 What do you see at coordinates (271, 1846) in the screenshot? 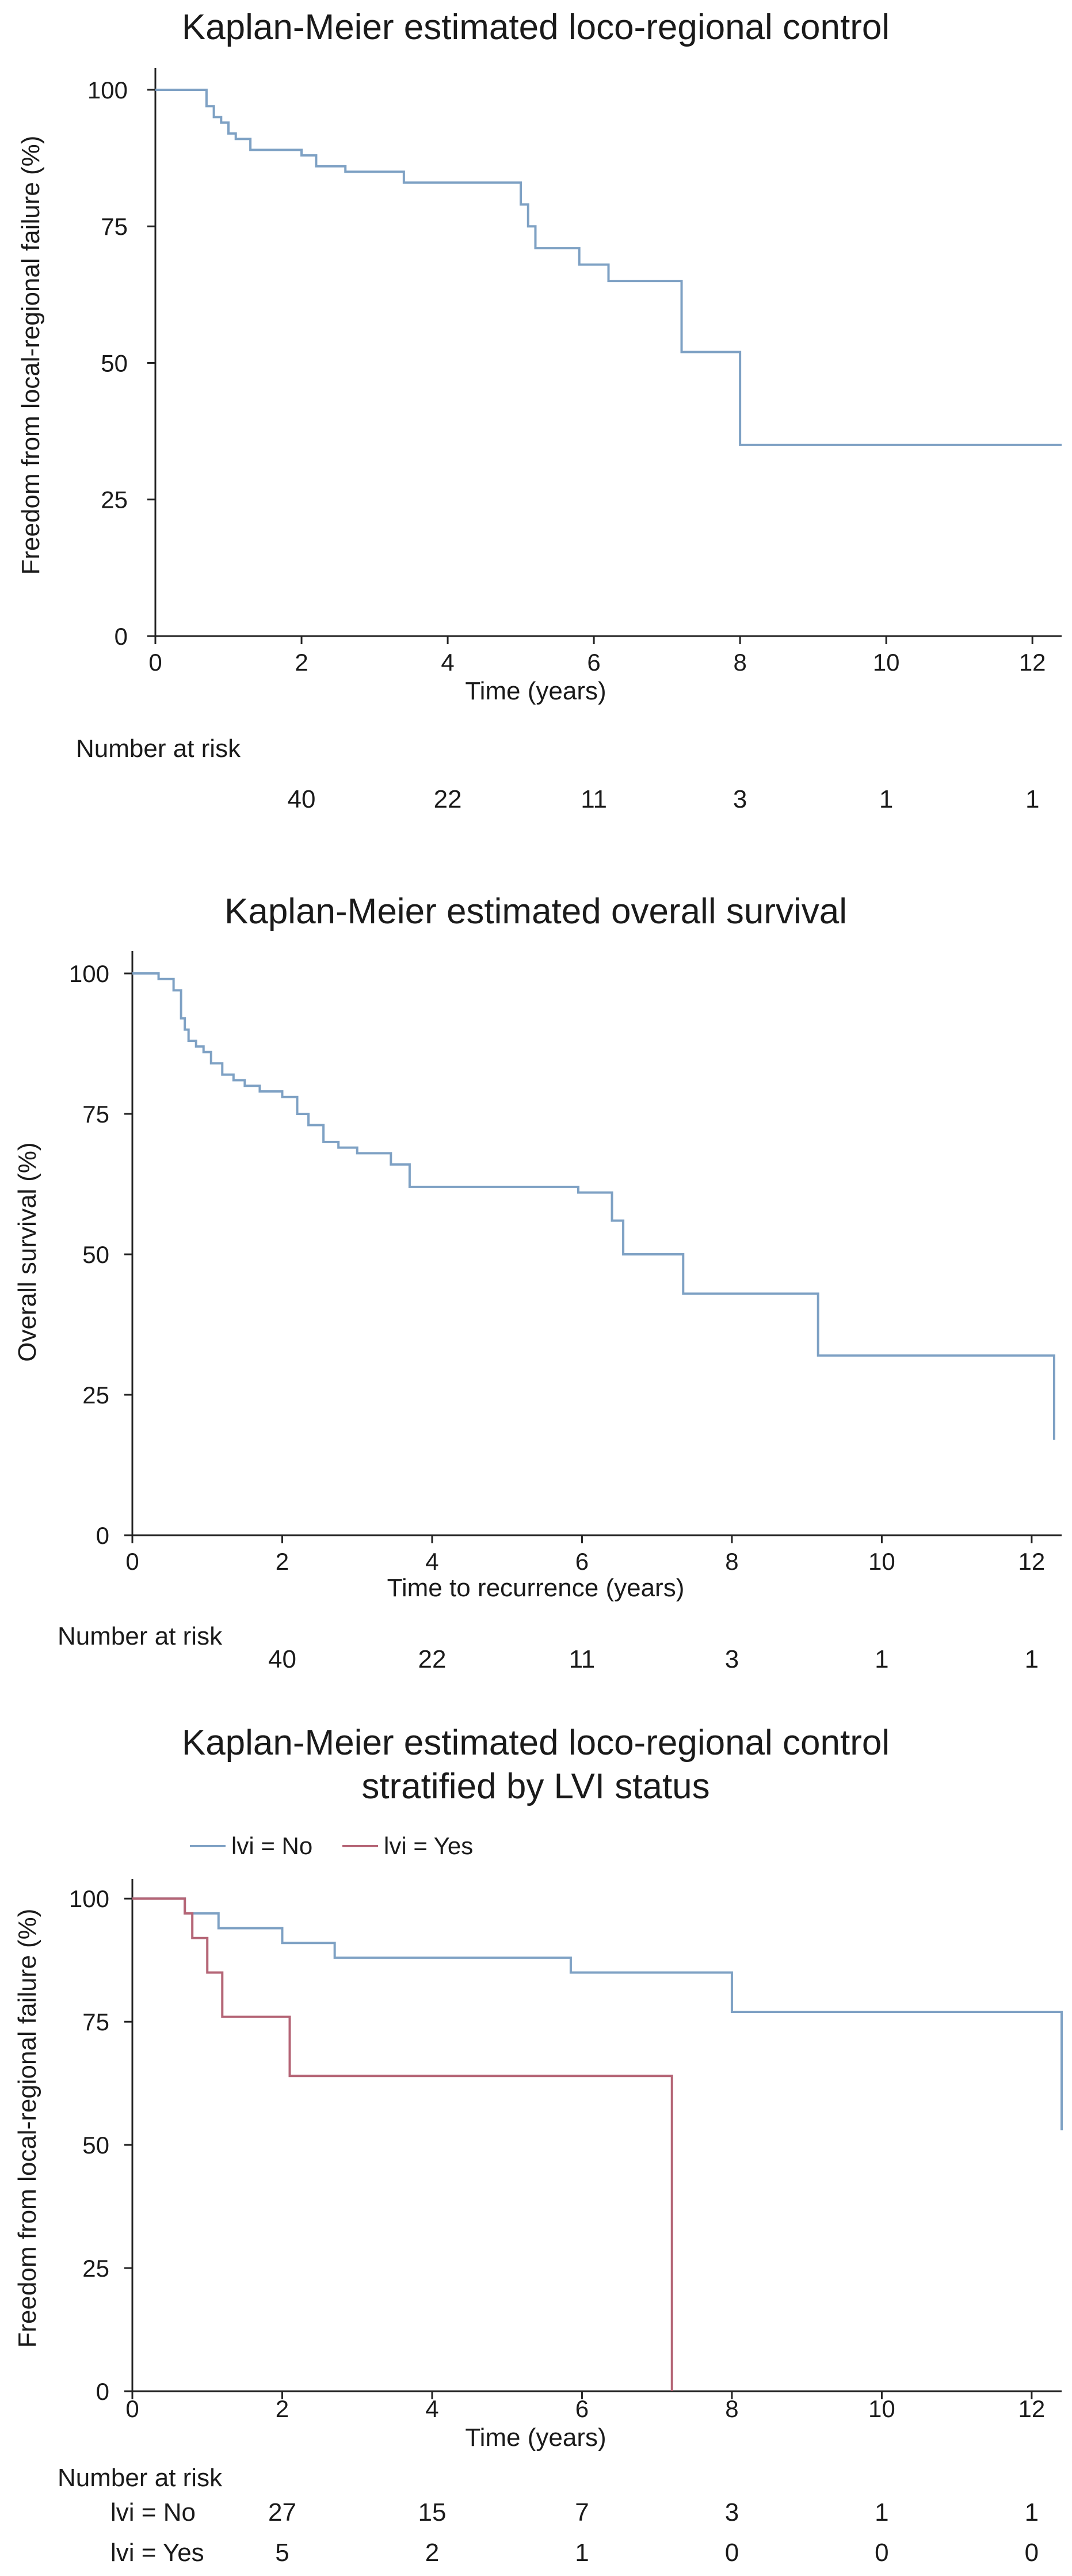
I see `legend-label-lvi-no: lvi = No` at bounding box center [271, 1846].